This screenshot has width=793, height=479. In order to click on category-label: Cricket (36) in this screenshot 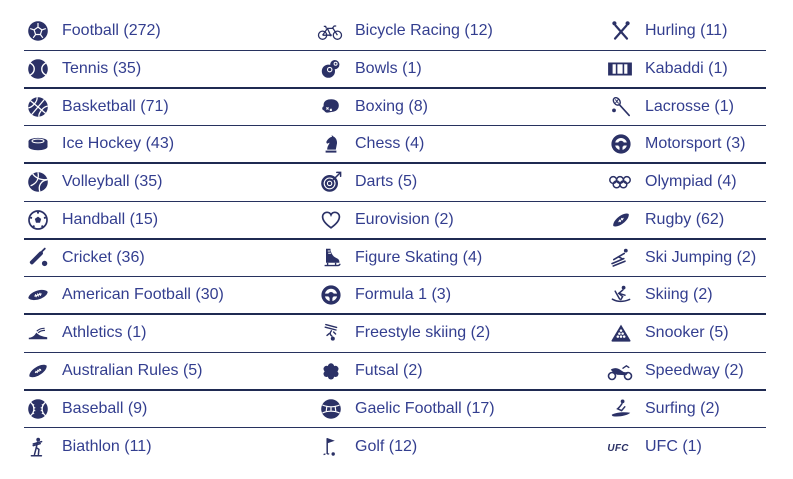, I will do `click(103, 257)`.